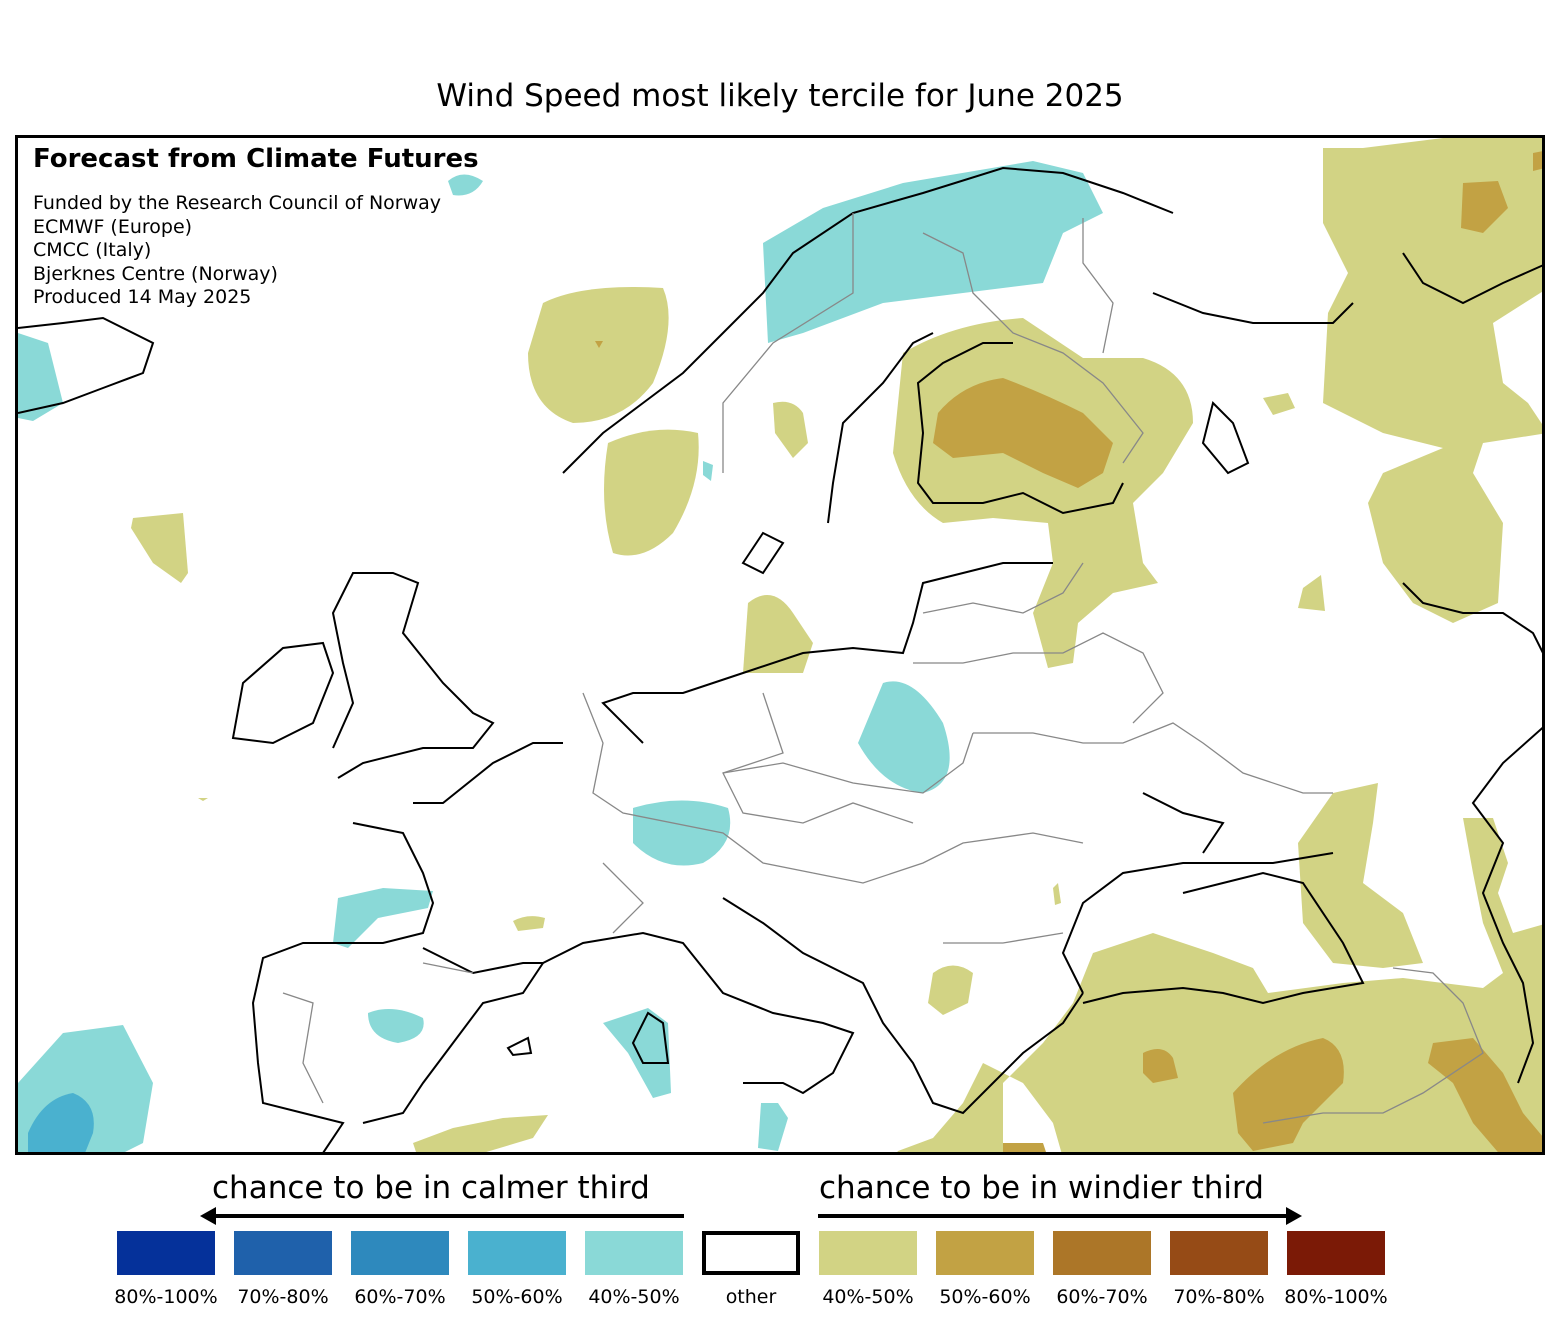 This screenshot has height=1320, width=1560. What do you see at coordinates (237, 203) in the screenshot?
I see `credit-line: Funded by the Research Council of Norway` at bounding box center [237, 203].